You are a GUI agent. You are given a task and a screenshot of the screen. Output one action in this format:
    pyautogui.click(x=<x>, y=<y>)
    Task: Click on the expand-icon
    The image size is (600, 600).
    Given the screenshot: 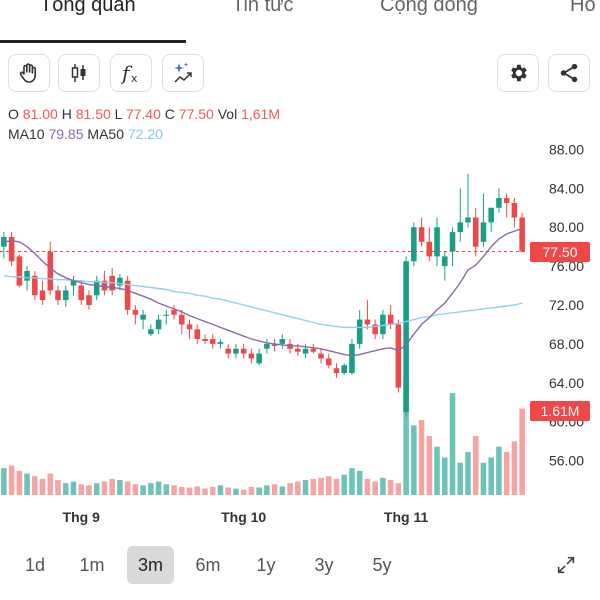 What is the action you would take?
    pyautogui.click(x=566, y=565)
    